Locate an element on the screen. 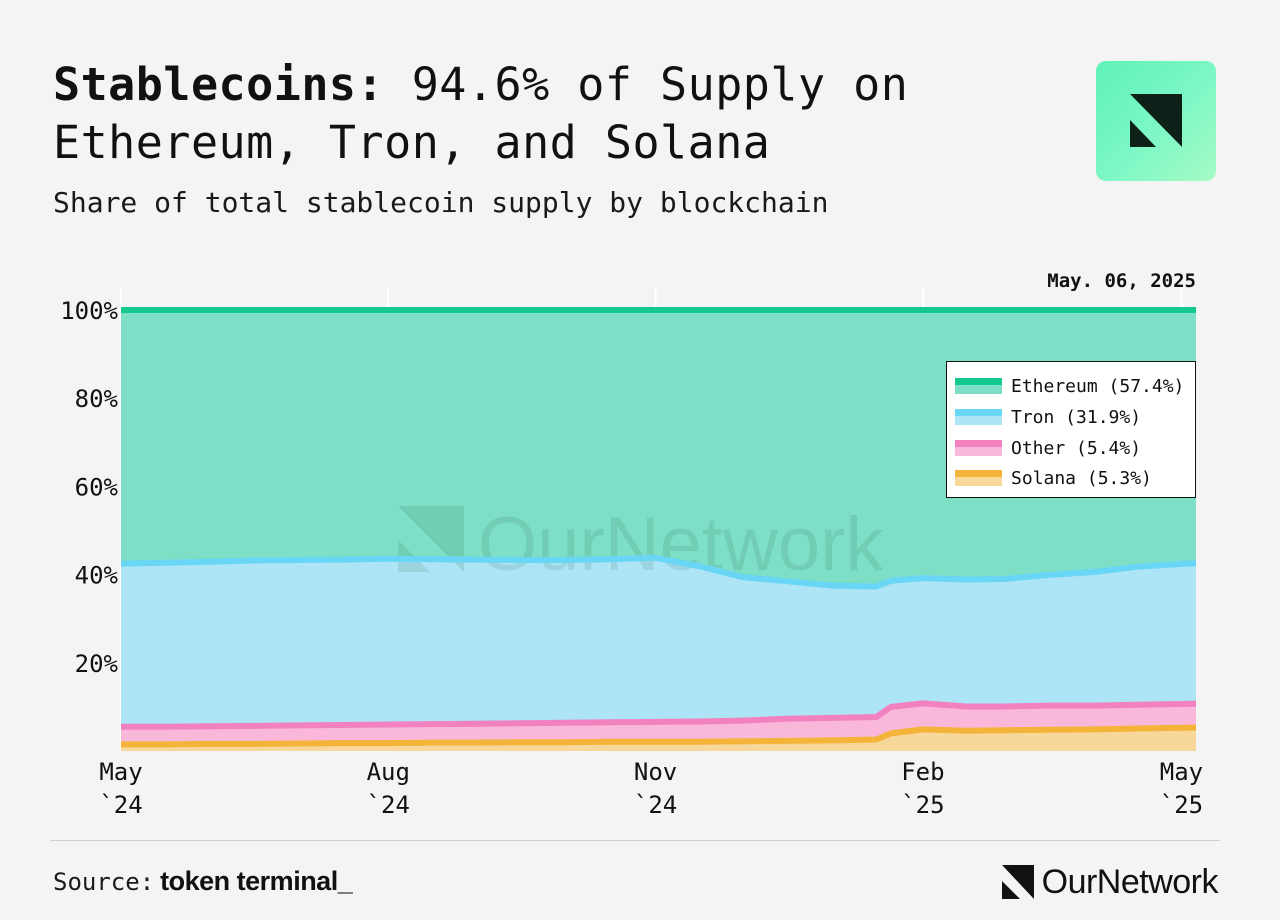  legend-label-other: Other (5.4%) is located at coordinates (1076, 448).